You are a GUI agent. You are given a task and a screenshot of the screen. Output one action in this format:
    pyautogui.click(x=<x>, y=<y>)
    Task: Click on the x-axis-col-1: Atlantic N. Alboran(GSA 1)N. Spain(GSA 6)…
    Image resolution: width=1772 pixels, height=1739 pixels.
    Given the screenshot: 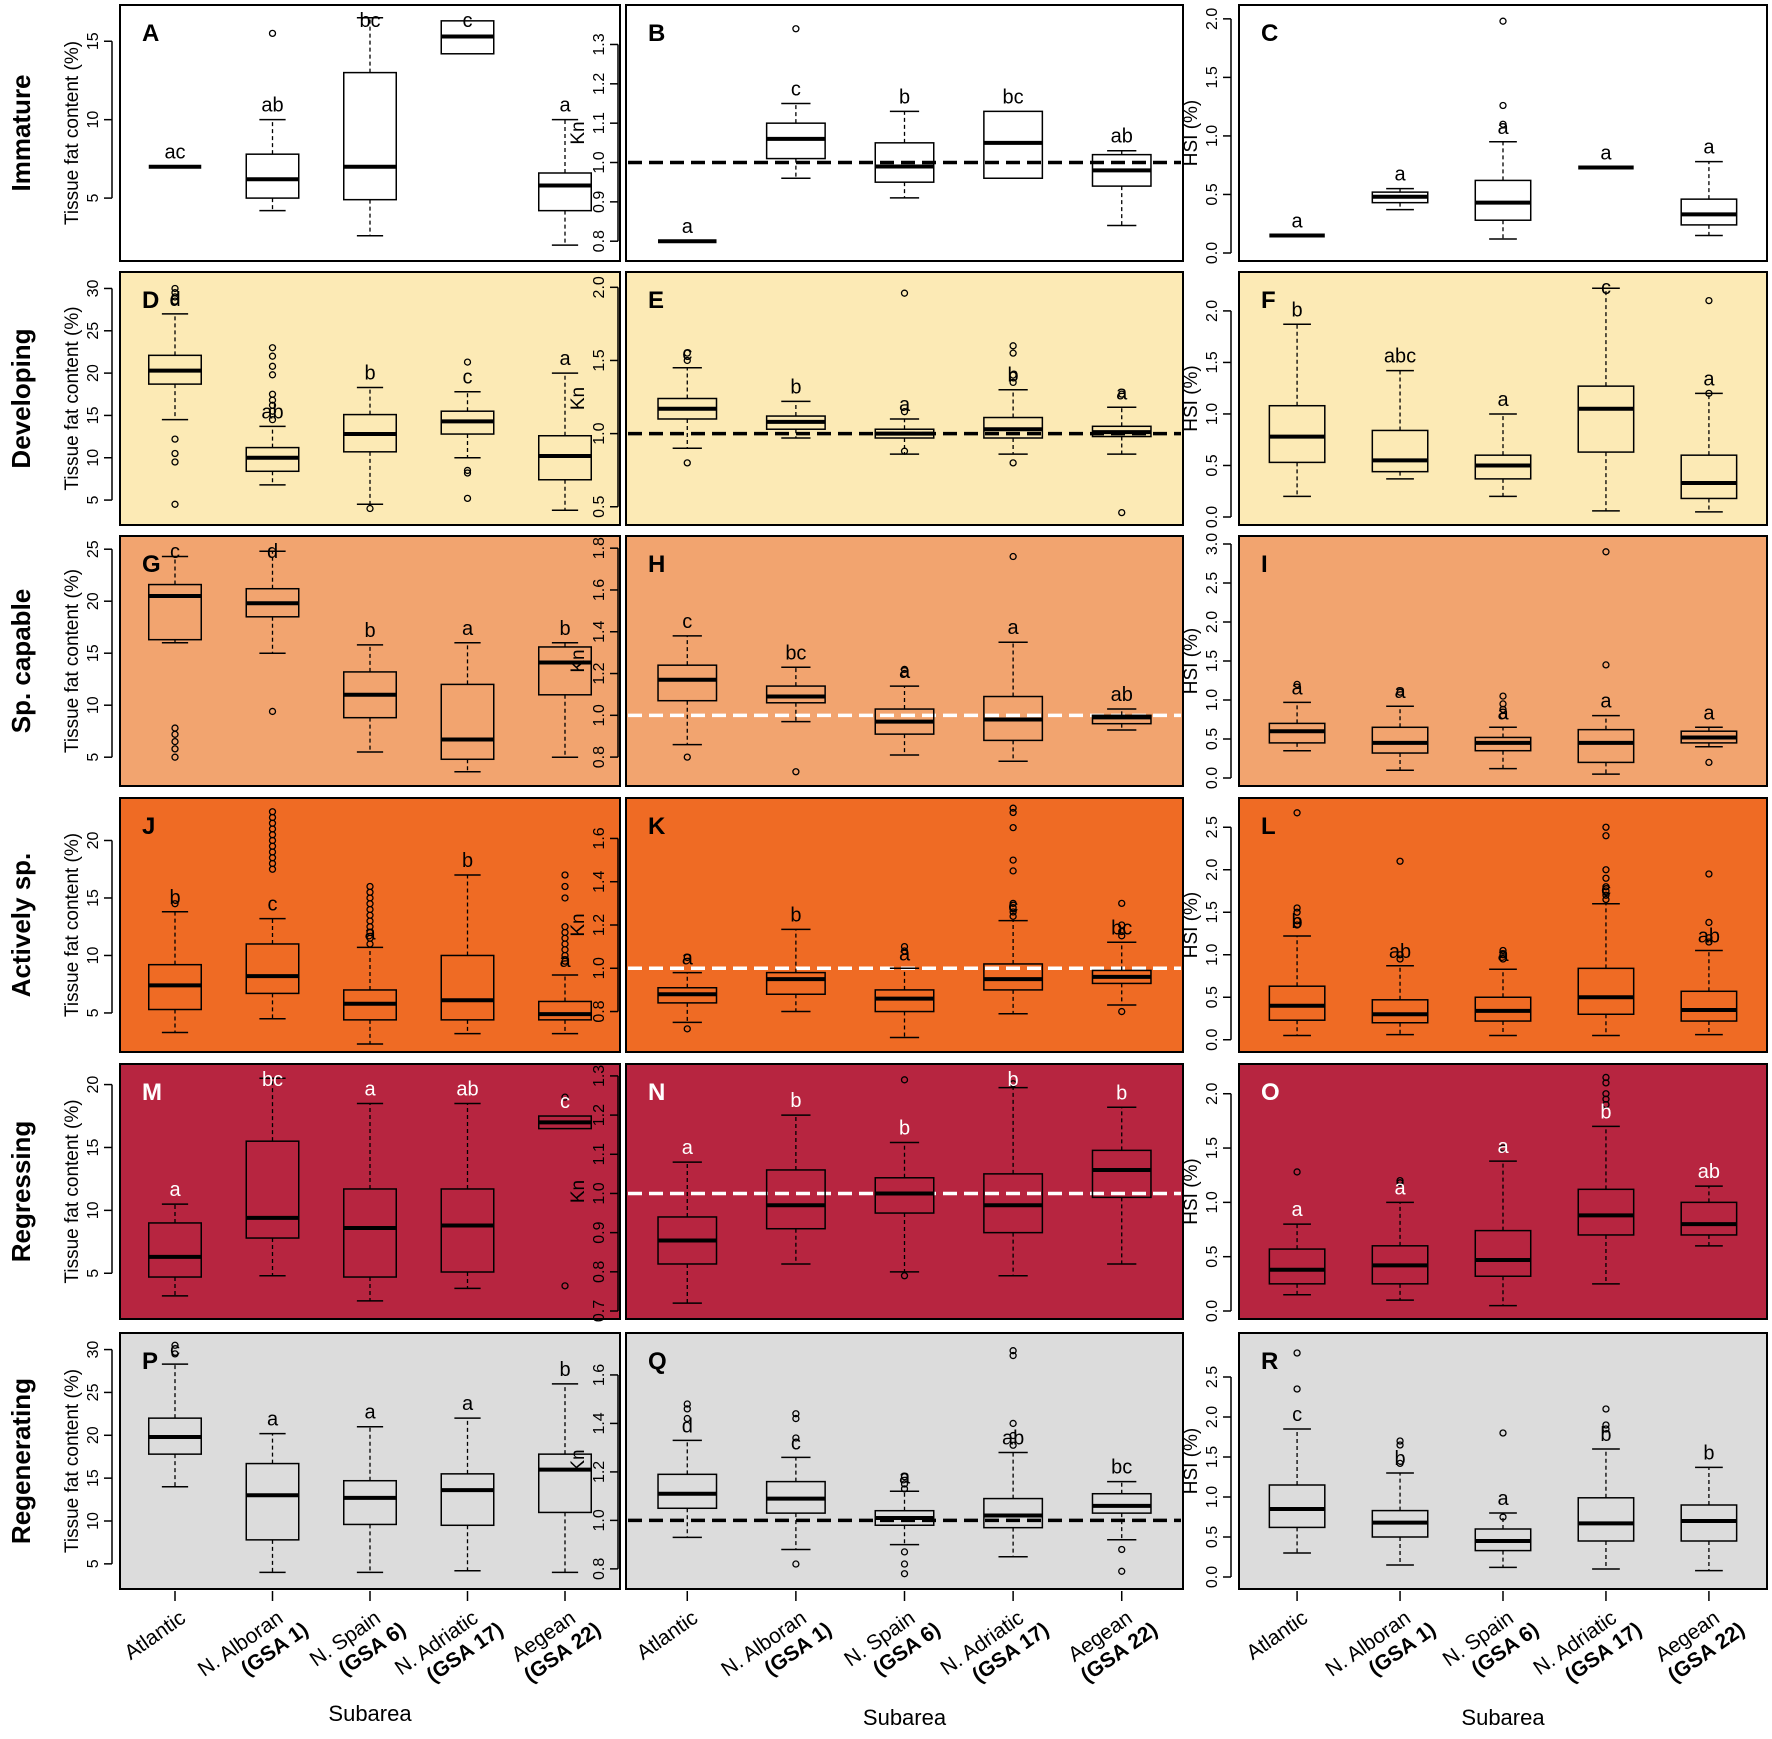 What is the action you would take?
    pyautogui.click(x=362, y=1658)
    